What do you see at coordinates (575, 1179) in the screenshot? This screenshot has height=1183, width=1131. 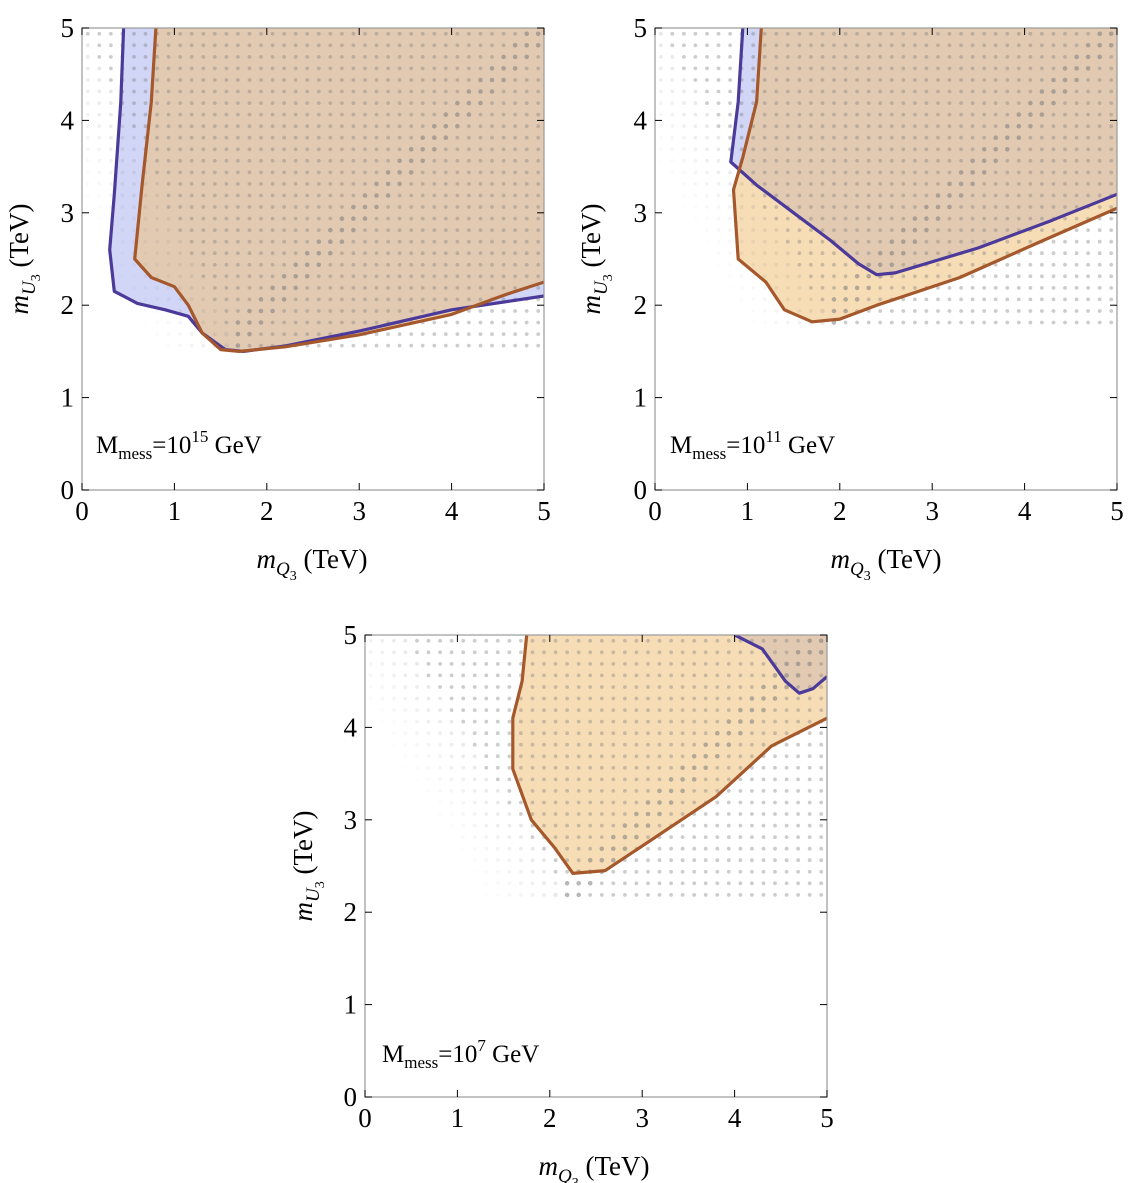 I see `x-axis-subsub: 3` at bounding box center [575, 1179].